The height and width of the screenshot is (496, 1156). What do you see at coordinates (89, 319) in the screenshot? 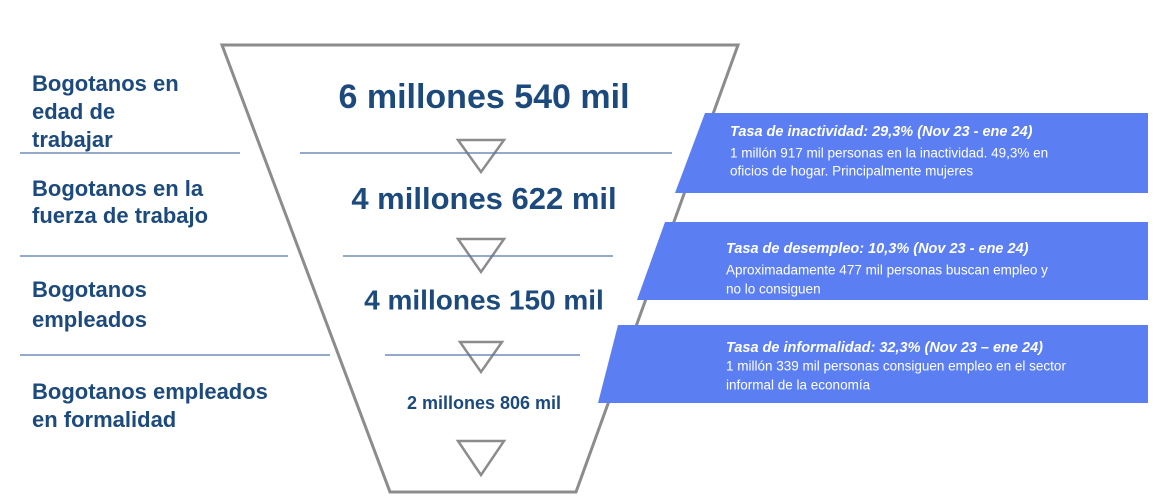
I see `stage-label: empleados` at bounding box center [89, 319].